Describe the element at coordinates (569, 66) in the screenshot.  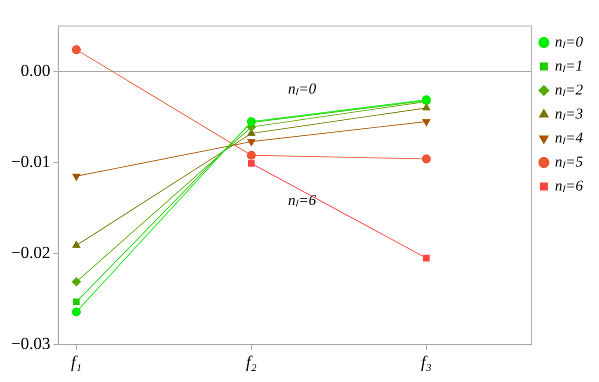
I see `legend-label: nₗ=1` at that location.